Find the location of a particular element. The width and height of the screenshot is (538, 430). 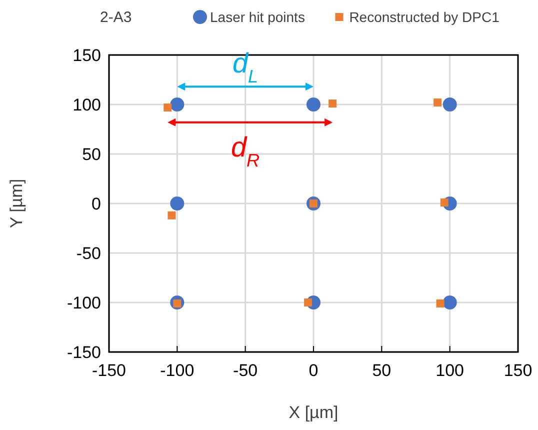

x-tick-label: 50 is located at coordinates (382, 370).